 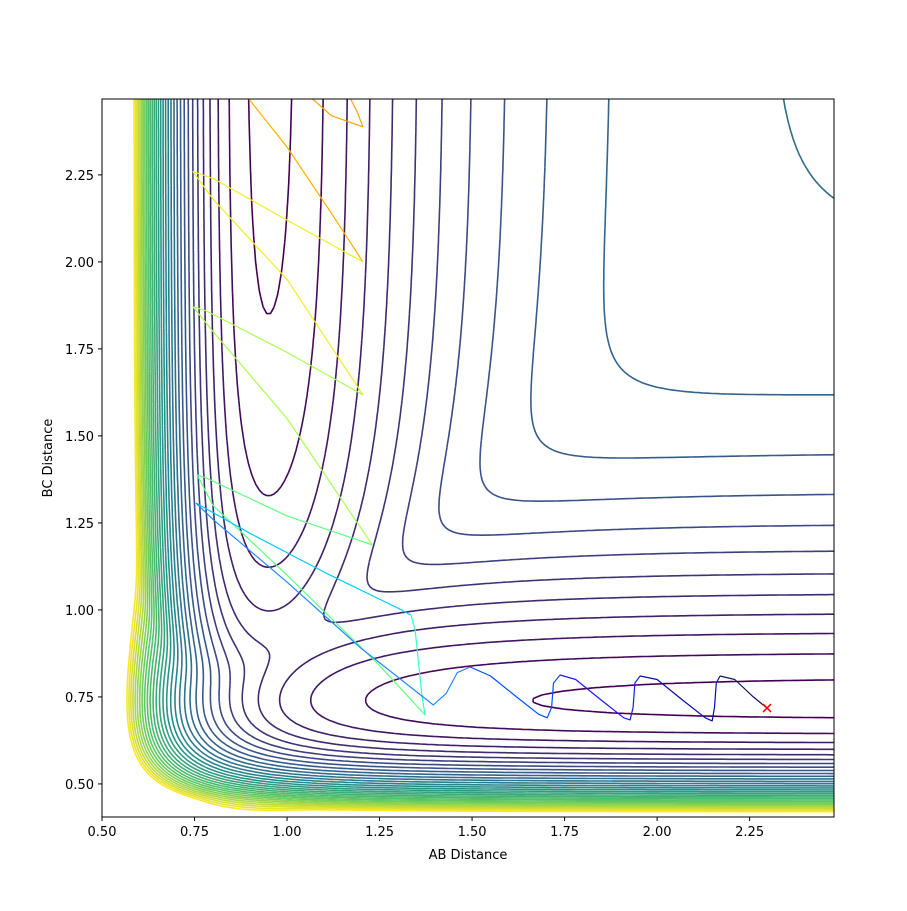 I want to click on y-tick-label: 1.75, so click(x=79, y=350).